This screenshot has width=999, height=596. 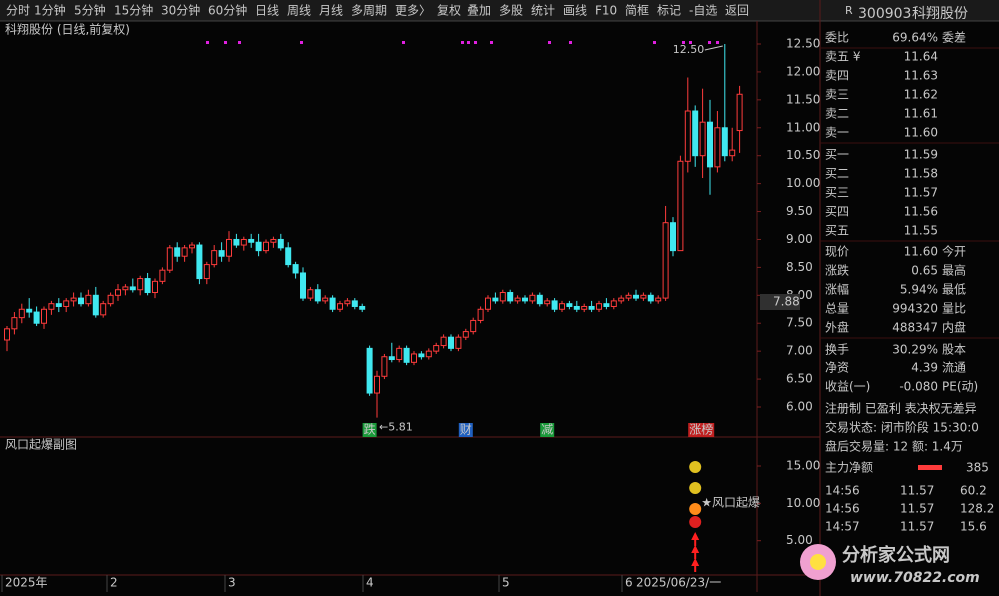 What do you see at coordinates (960, 387) in the screenshot?
I see `quote-extra: PE(动)` at bounding box center [960, 387].